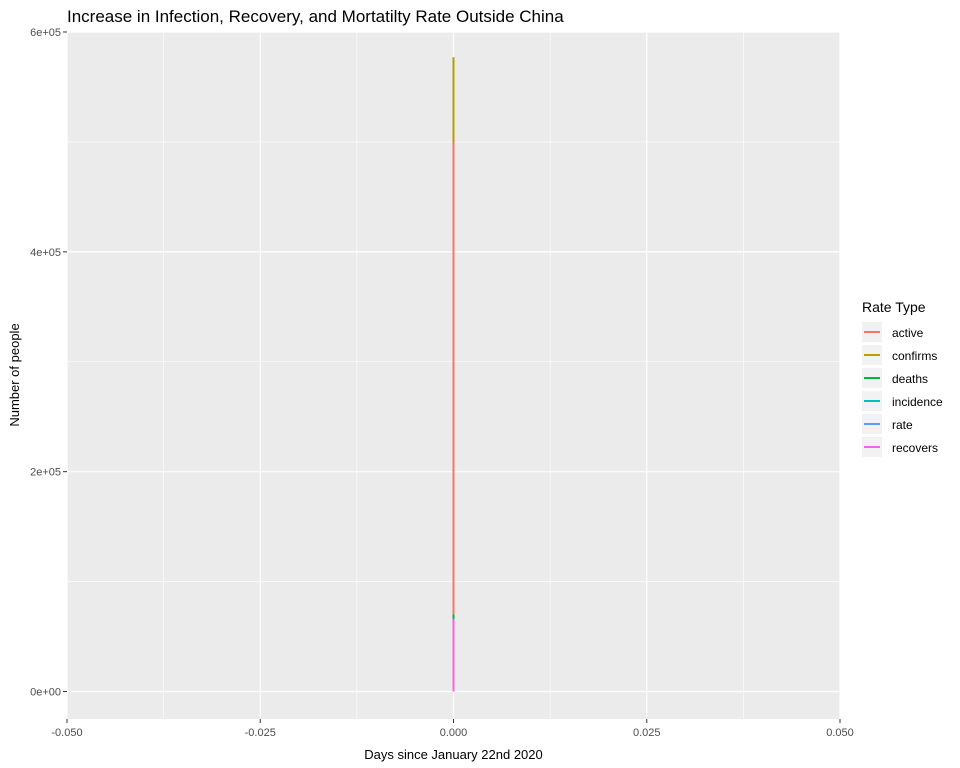  What do you see at coordinates (45, 253) in the screenshot?
I see `y-tick-label: 4e+05` at bounding box center [45, 253].